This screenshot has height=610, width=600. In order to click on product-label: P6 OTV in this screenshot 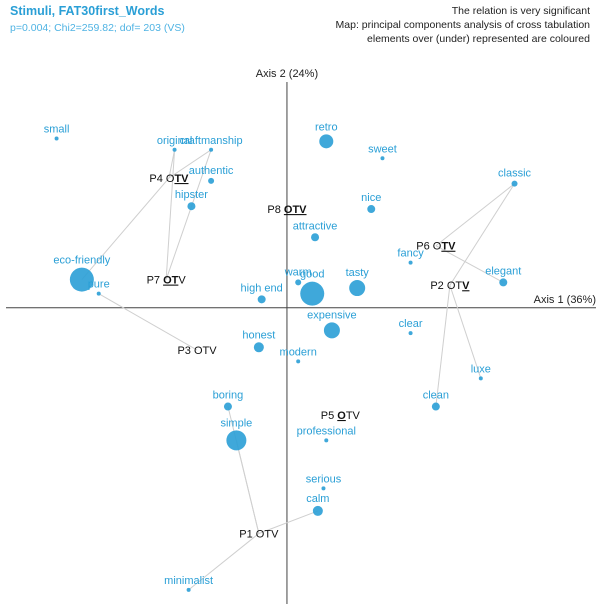, I will do `click(436, 247)`.